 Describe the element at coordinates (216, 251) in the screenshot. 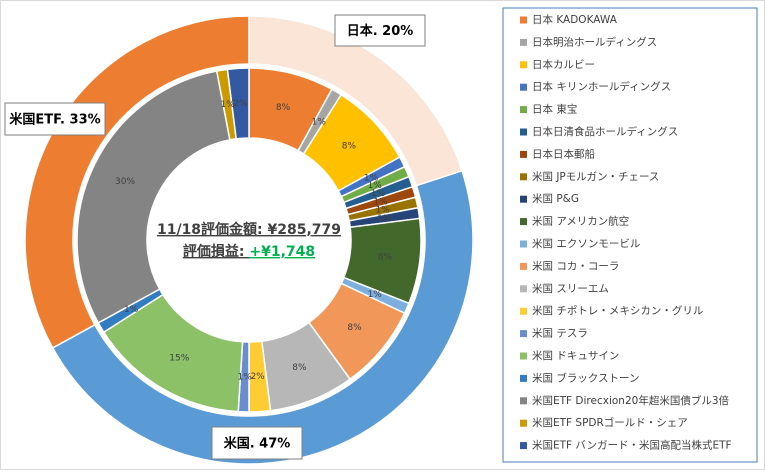

I see `center-gain-caption: 評価損益:` at that location.